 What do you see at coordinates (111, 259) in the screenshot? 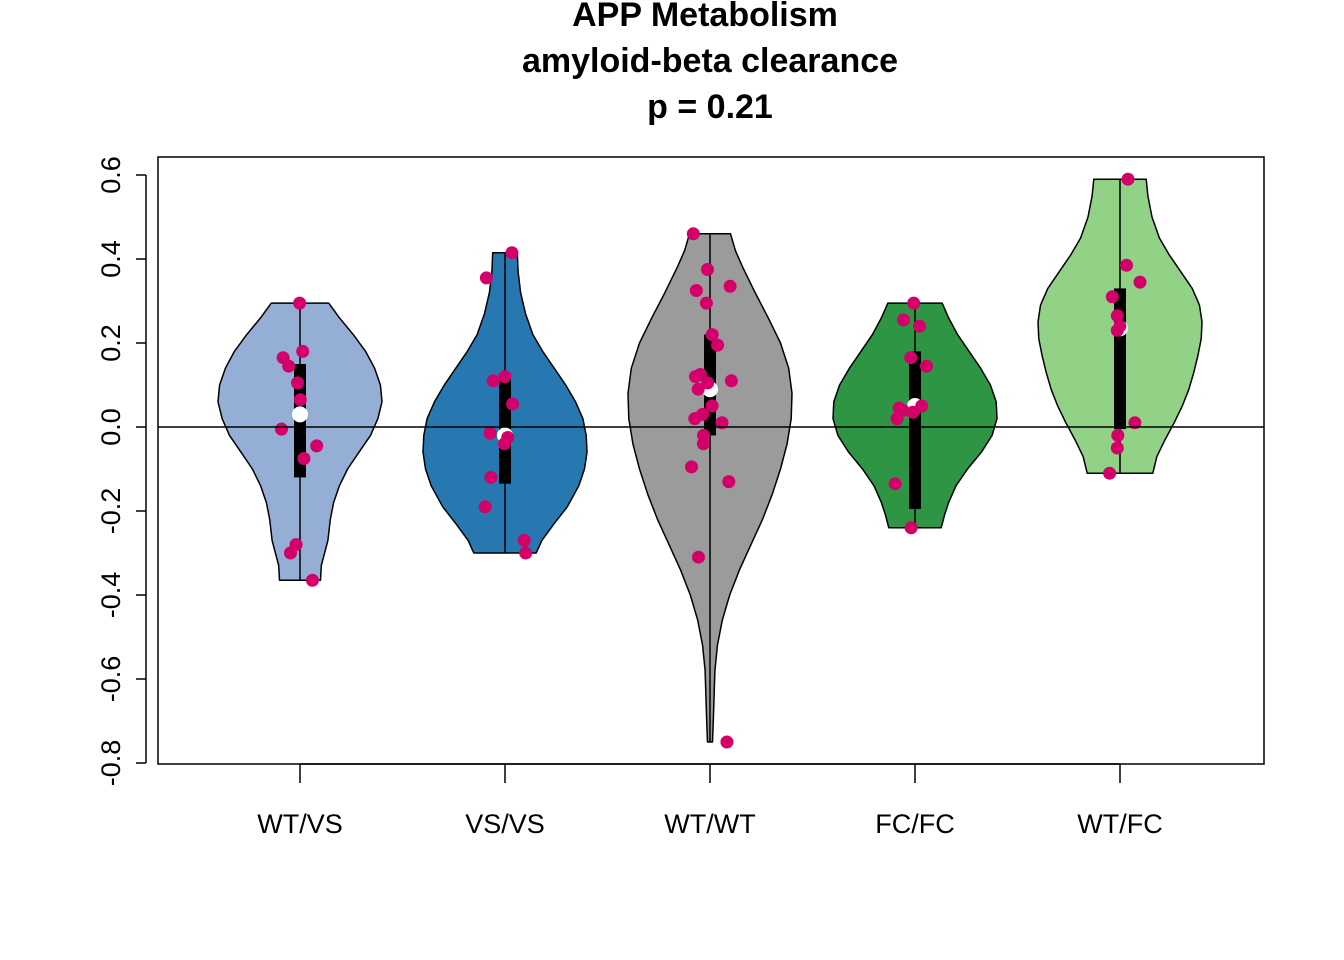
I see `y-tick-label: 0.4` at bounding box center [111, 259].